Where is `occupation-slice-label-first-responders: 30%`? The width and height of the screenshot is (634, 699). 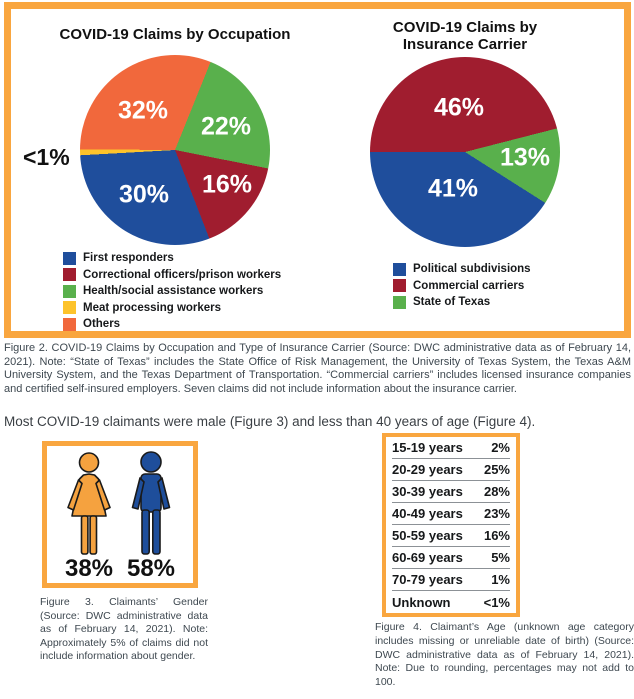 occupation-slice-label-first-responders: 30% is located at coordinates (144, 194).